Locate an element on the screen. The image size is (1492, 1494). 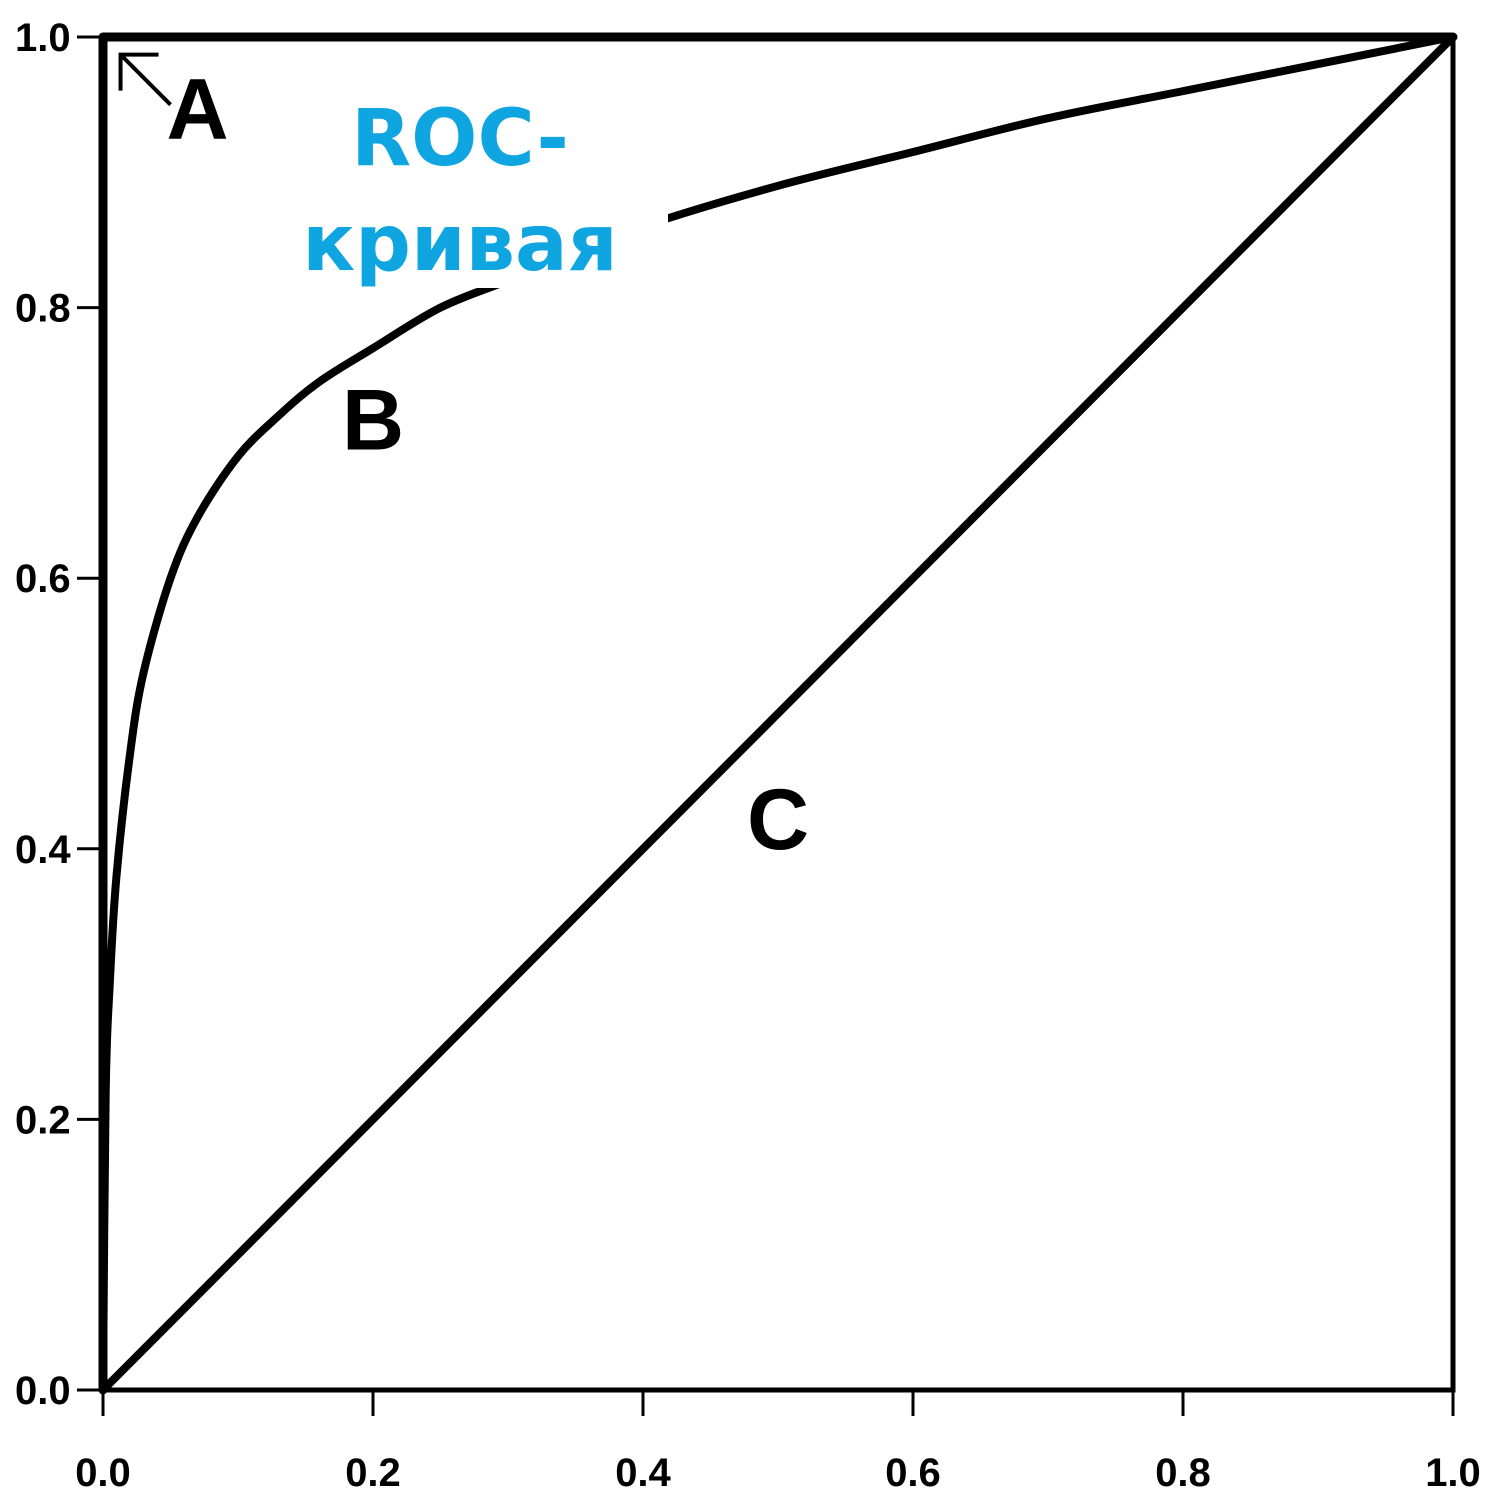
y-tick-label: 1.0 is located at coordinates (43, 38).